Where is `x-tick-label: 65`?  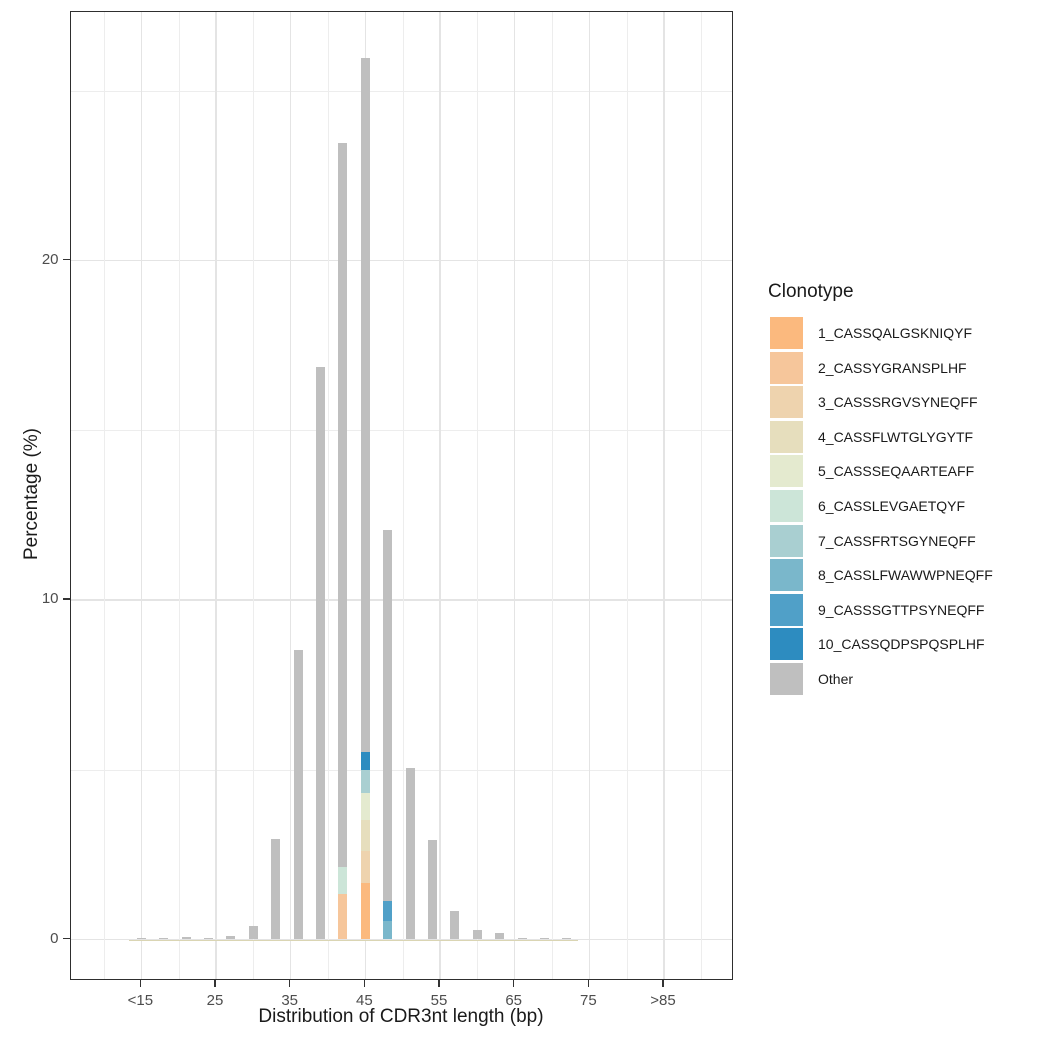 x-tick-label: 65 is located at coordinates (513, 1000).